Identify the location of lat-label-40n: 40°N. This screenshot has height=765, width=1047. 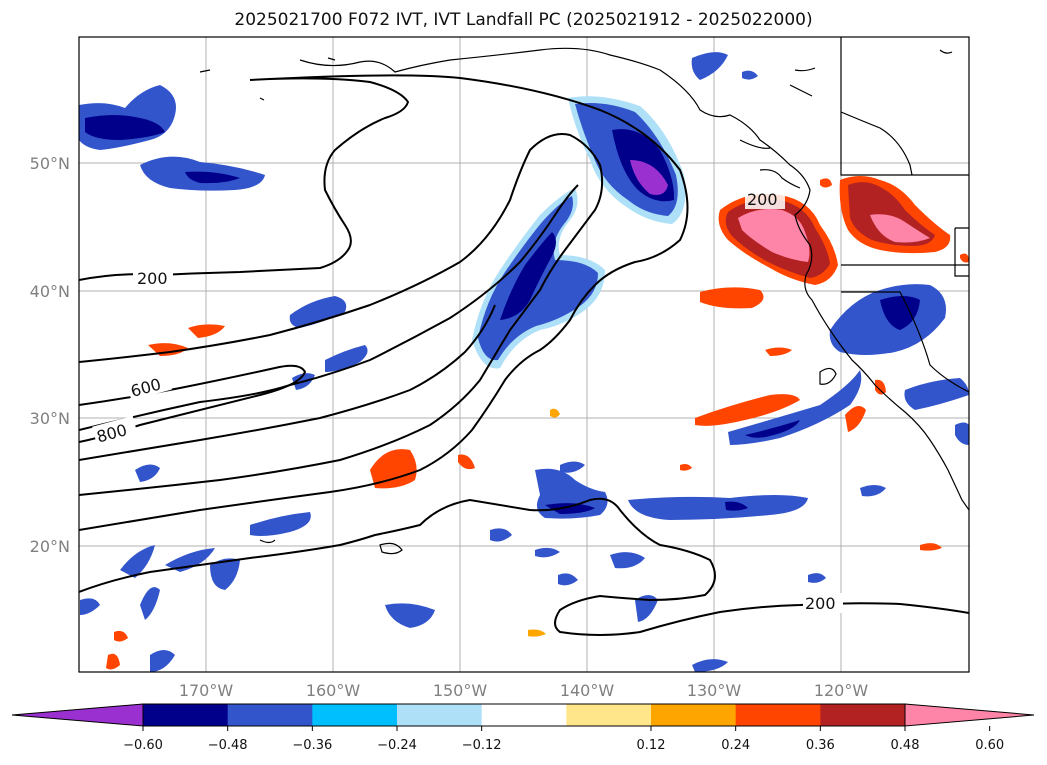
(50, 291).